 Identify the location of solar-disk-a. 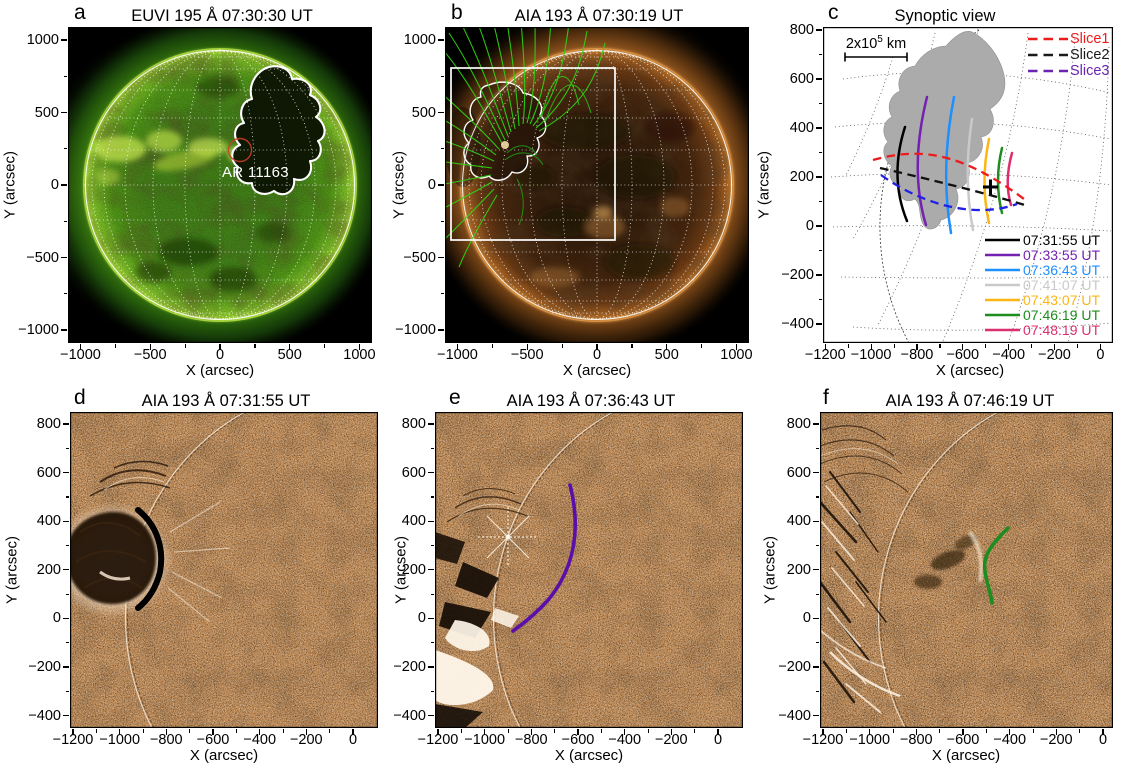
(220, 185).